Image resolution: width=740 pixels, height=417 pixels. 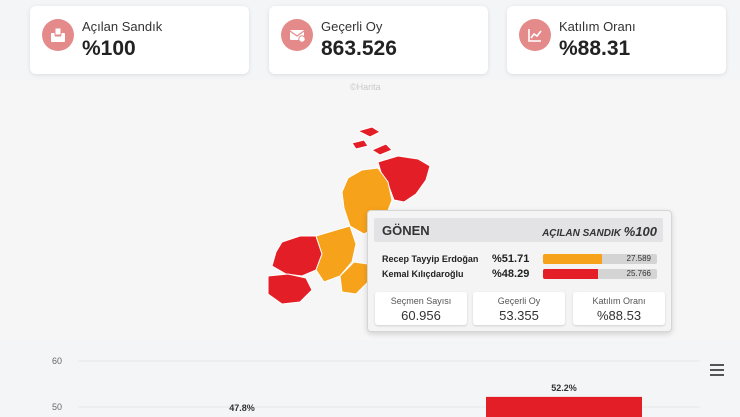 What do you see at coordinates (518, 230) in the screenshot?
I see `tooltip-header: GÖNEN AÇILAN SANDIK %100` at bounding box center [518, 230].